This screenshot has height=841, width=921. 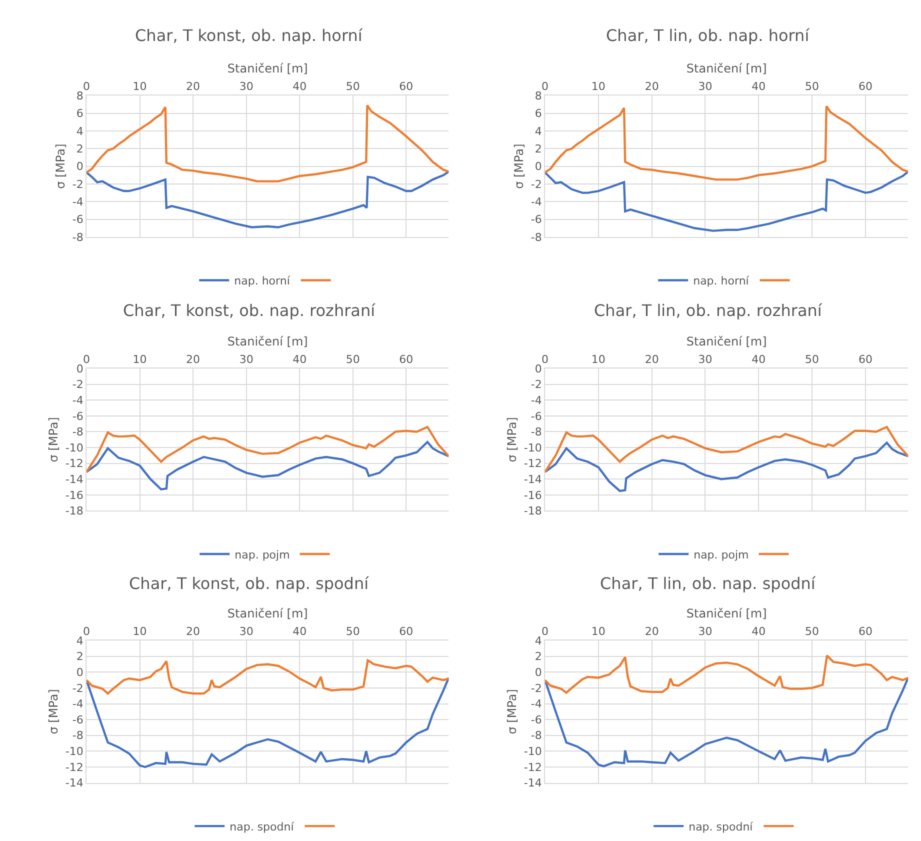 I want to click on chart-title: Char, T konst, ob. nap. spodní, so click(x=249, y=583).